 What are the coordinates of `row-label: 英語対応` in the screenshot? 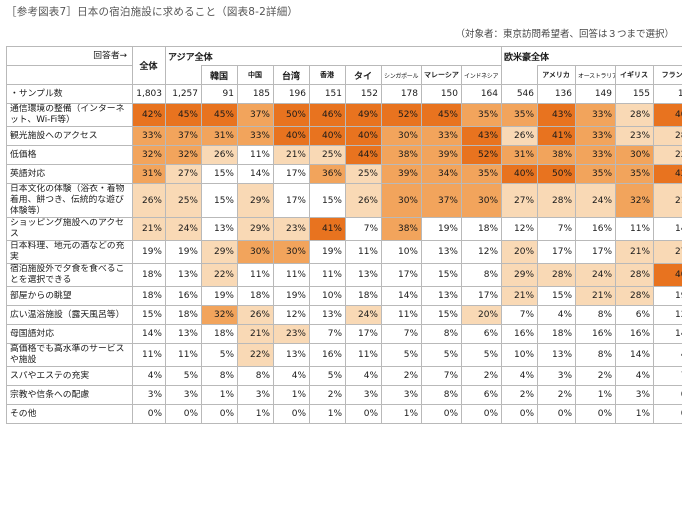 It's located at (69, 174).